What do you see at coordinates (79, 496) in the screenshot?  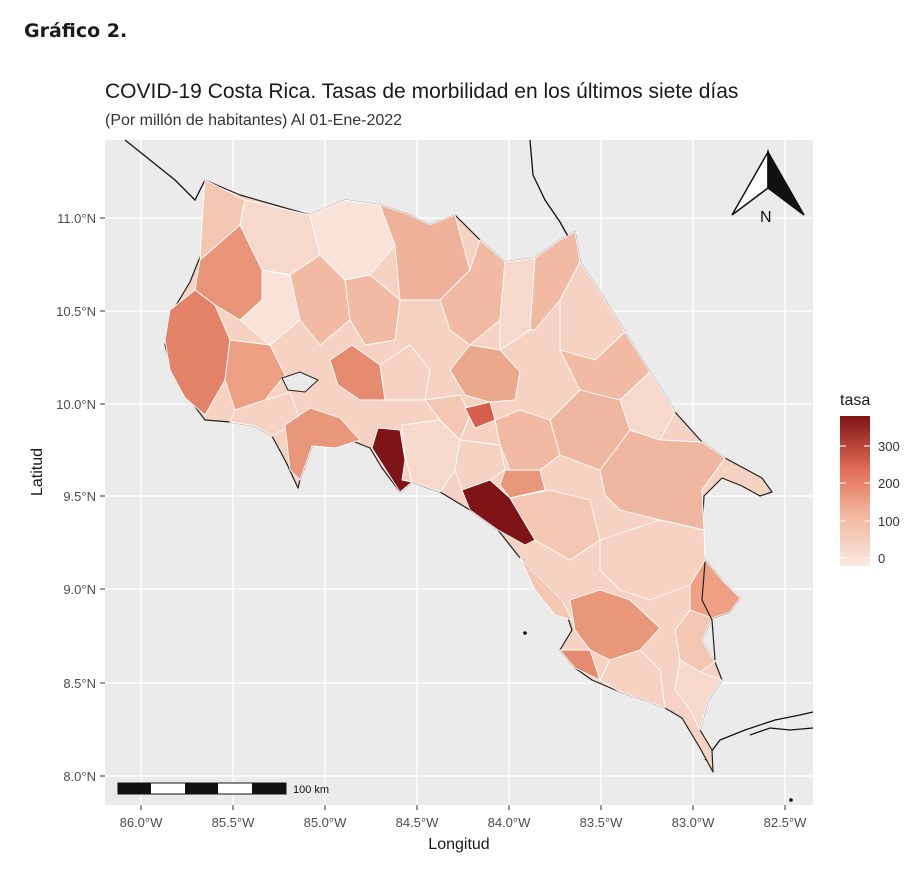 I see `y-tick-label: 9.5°N` at bounding box center [79, 496].